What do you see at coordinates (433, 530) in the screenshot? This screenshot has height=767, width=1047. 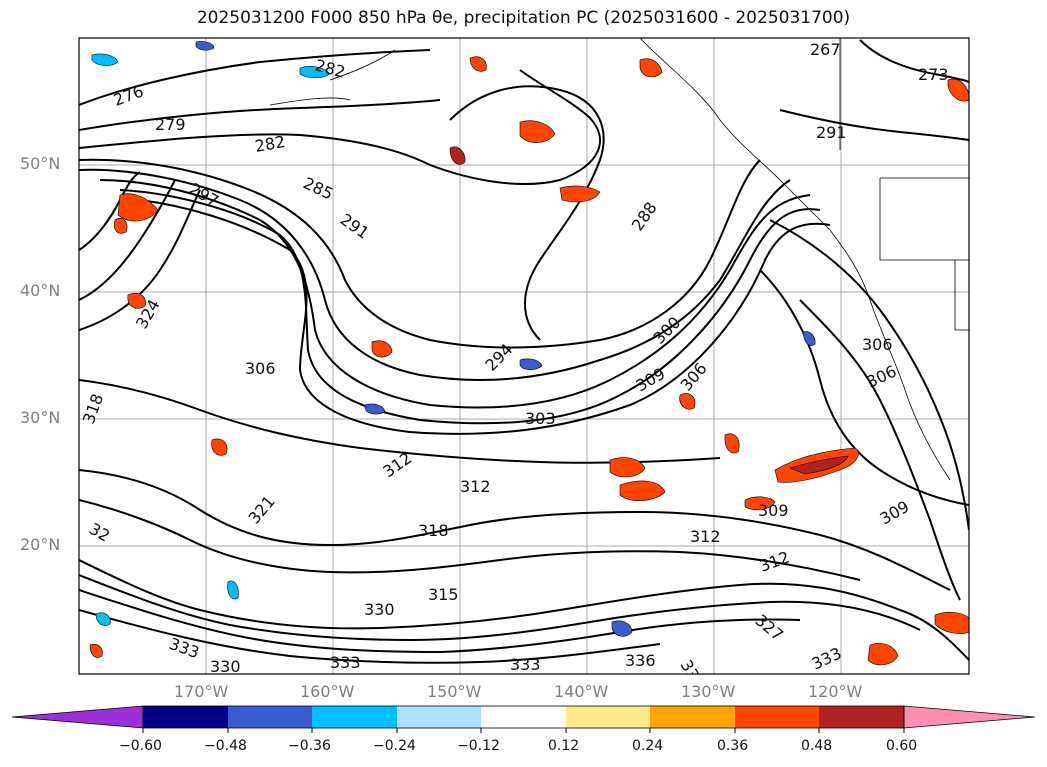 I see `contour-label: 318` at bounding box center [433, 530].